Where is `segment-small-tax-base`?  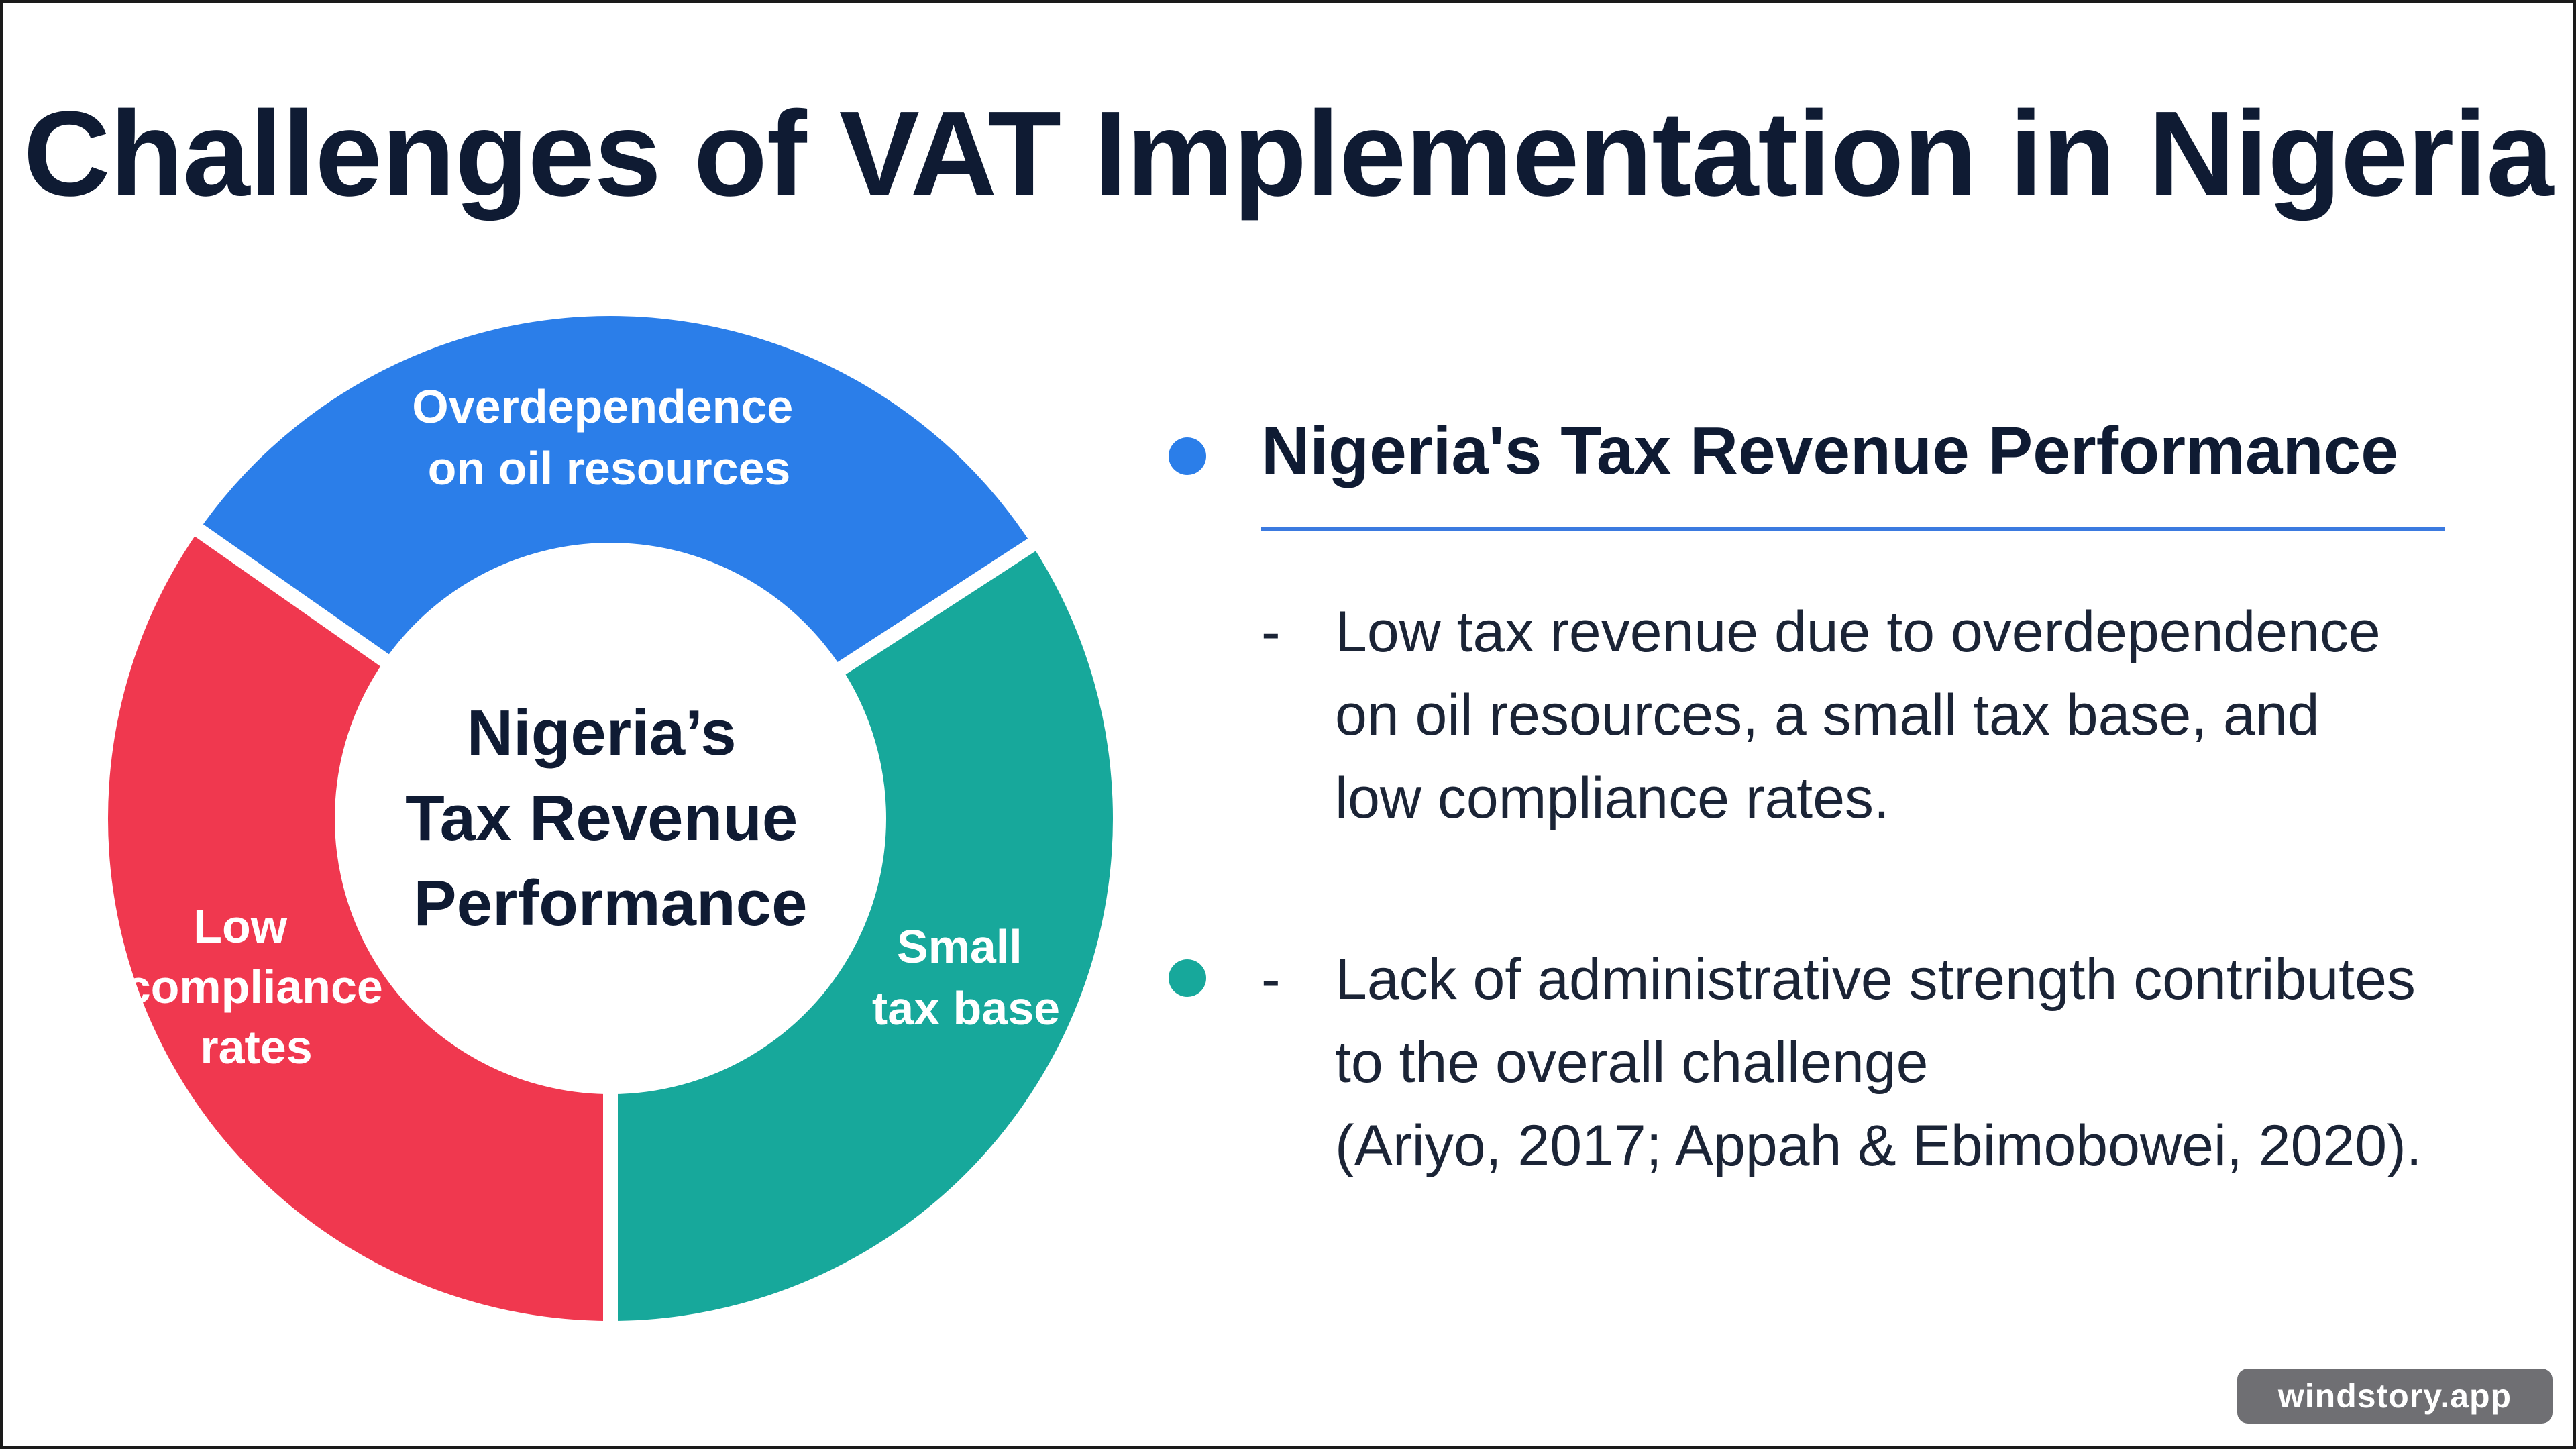 segment-small-tax-base is located at coordinates (865, 933).